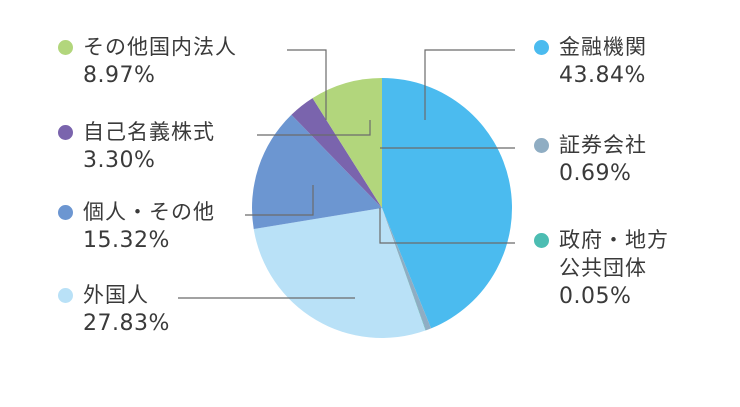 Image resolution: width=740 pixels, height=407 pixels. Describe the element at coordinates (279, 200) in the screenshot. I see `leader-line-individuals-other` at that location.